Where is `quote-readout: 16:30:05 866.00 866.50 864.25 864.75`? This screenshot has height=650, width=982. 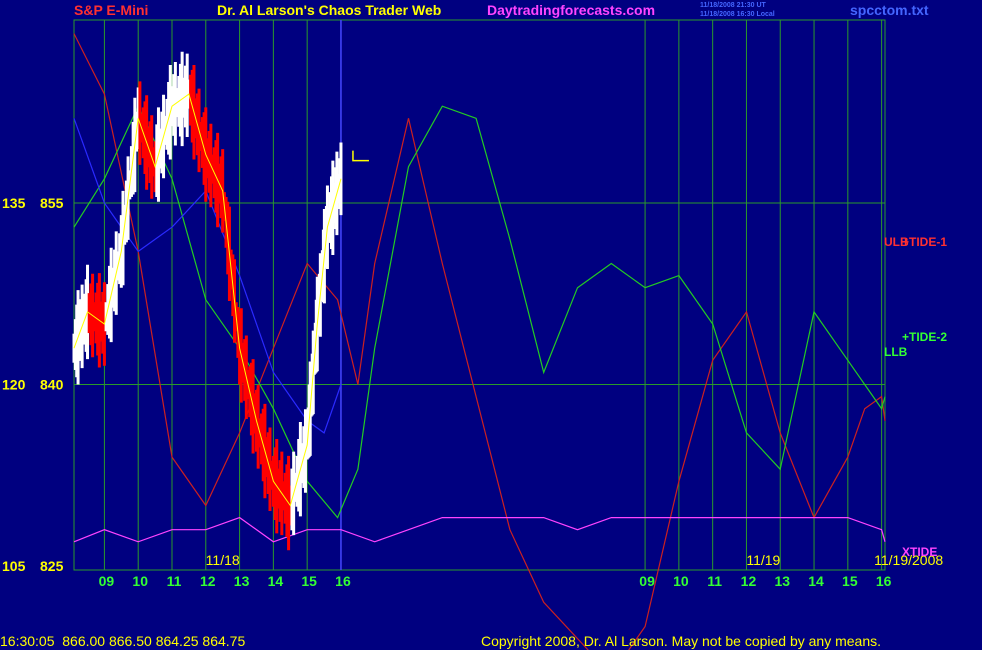 quote-readout: 16:30:05 866.00 866.50 864.25 864.75 is located at coordinates (123, 641).